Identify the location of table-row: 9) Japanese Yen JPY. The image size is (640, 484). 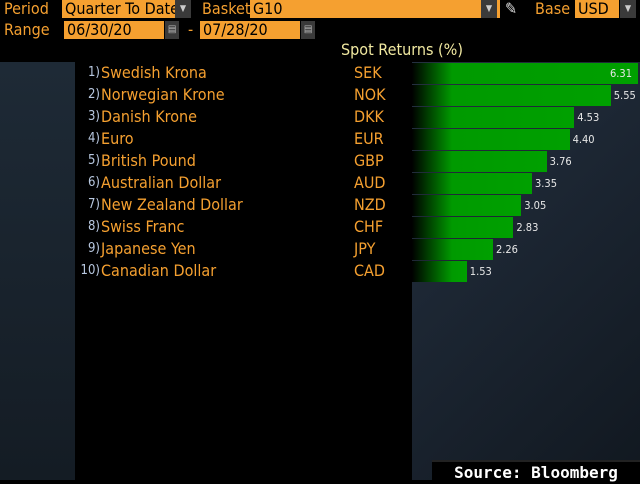
(245, 249).